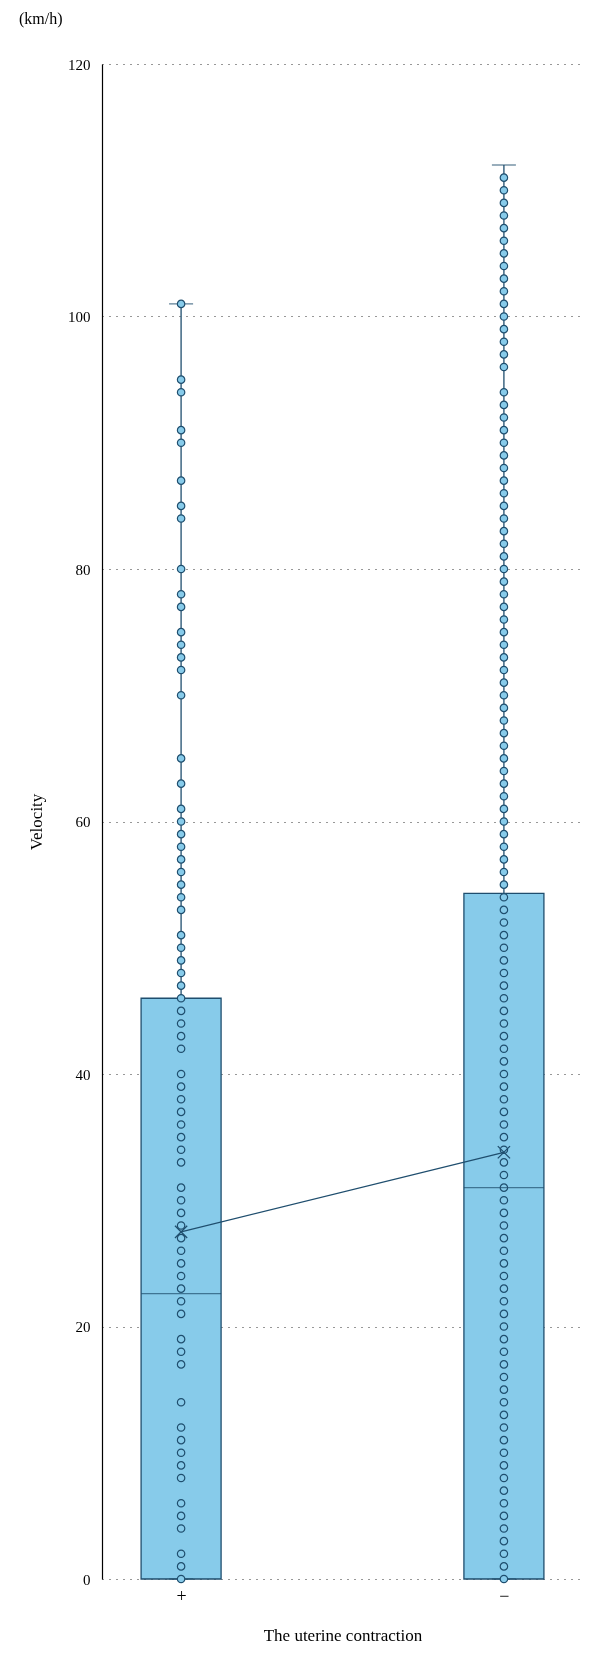 The height and width of the screenshot is (1662, 600). I want to click on y-tick-label: 120, so click(79, 64).